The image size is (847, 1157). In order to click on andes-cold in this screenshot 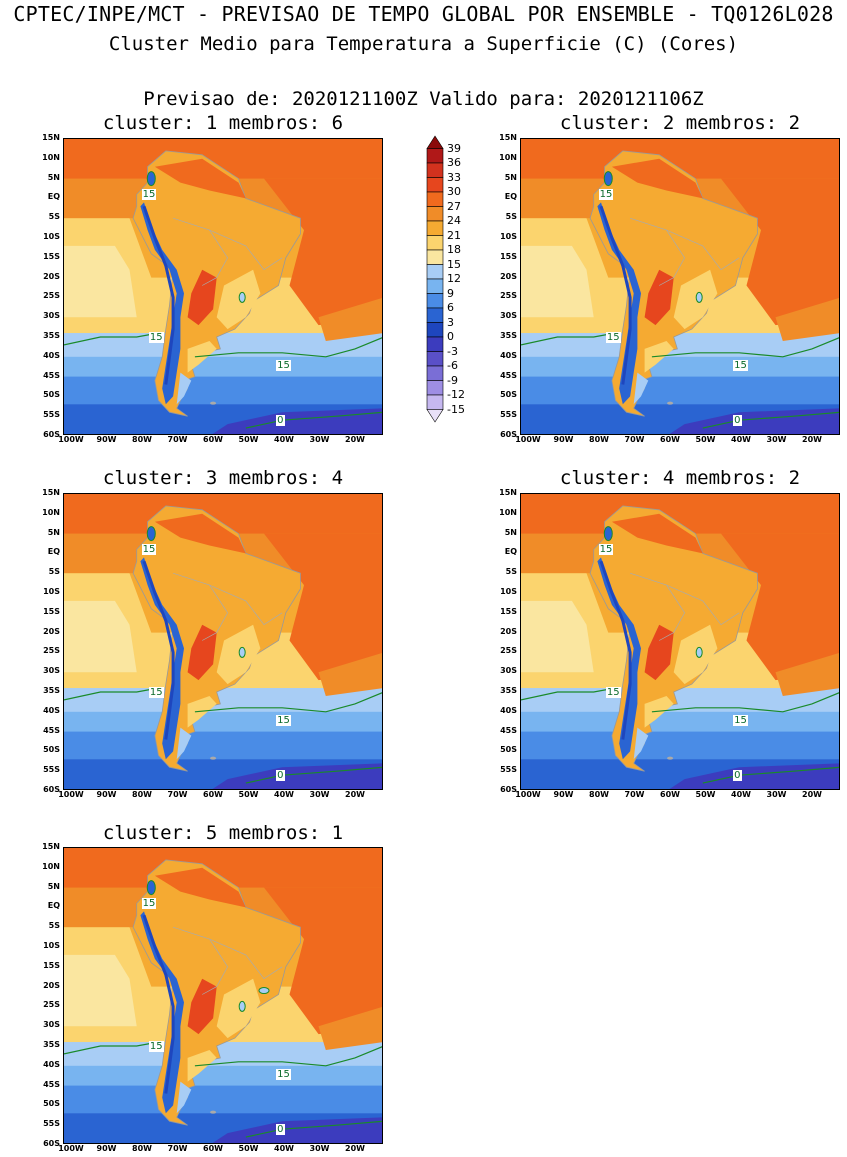, I will do `click(162, 1012)`.